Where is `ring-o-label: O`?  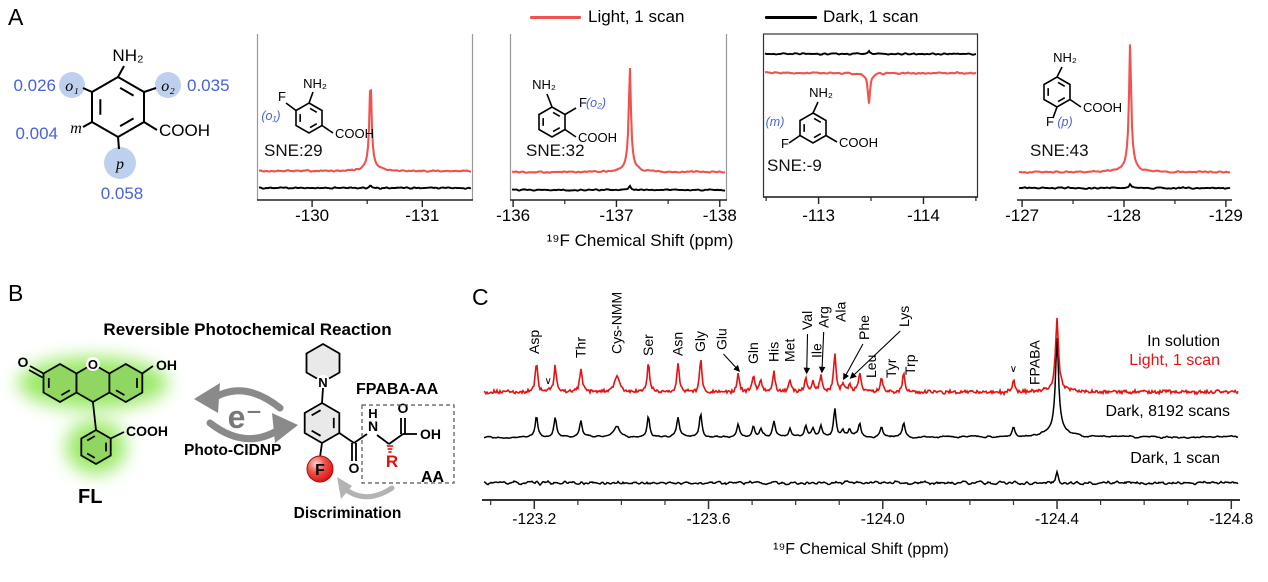 ring-o-label: O is located at coordinates (93, 364).